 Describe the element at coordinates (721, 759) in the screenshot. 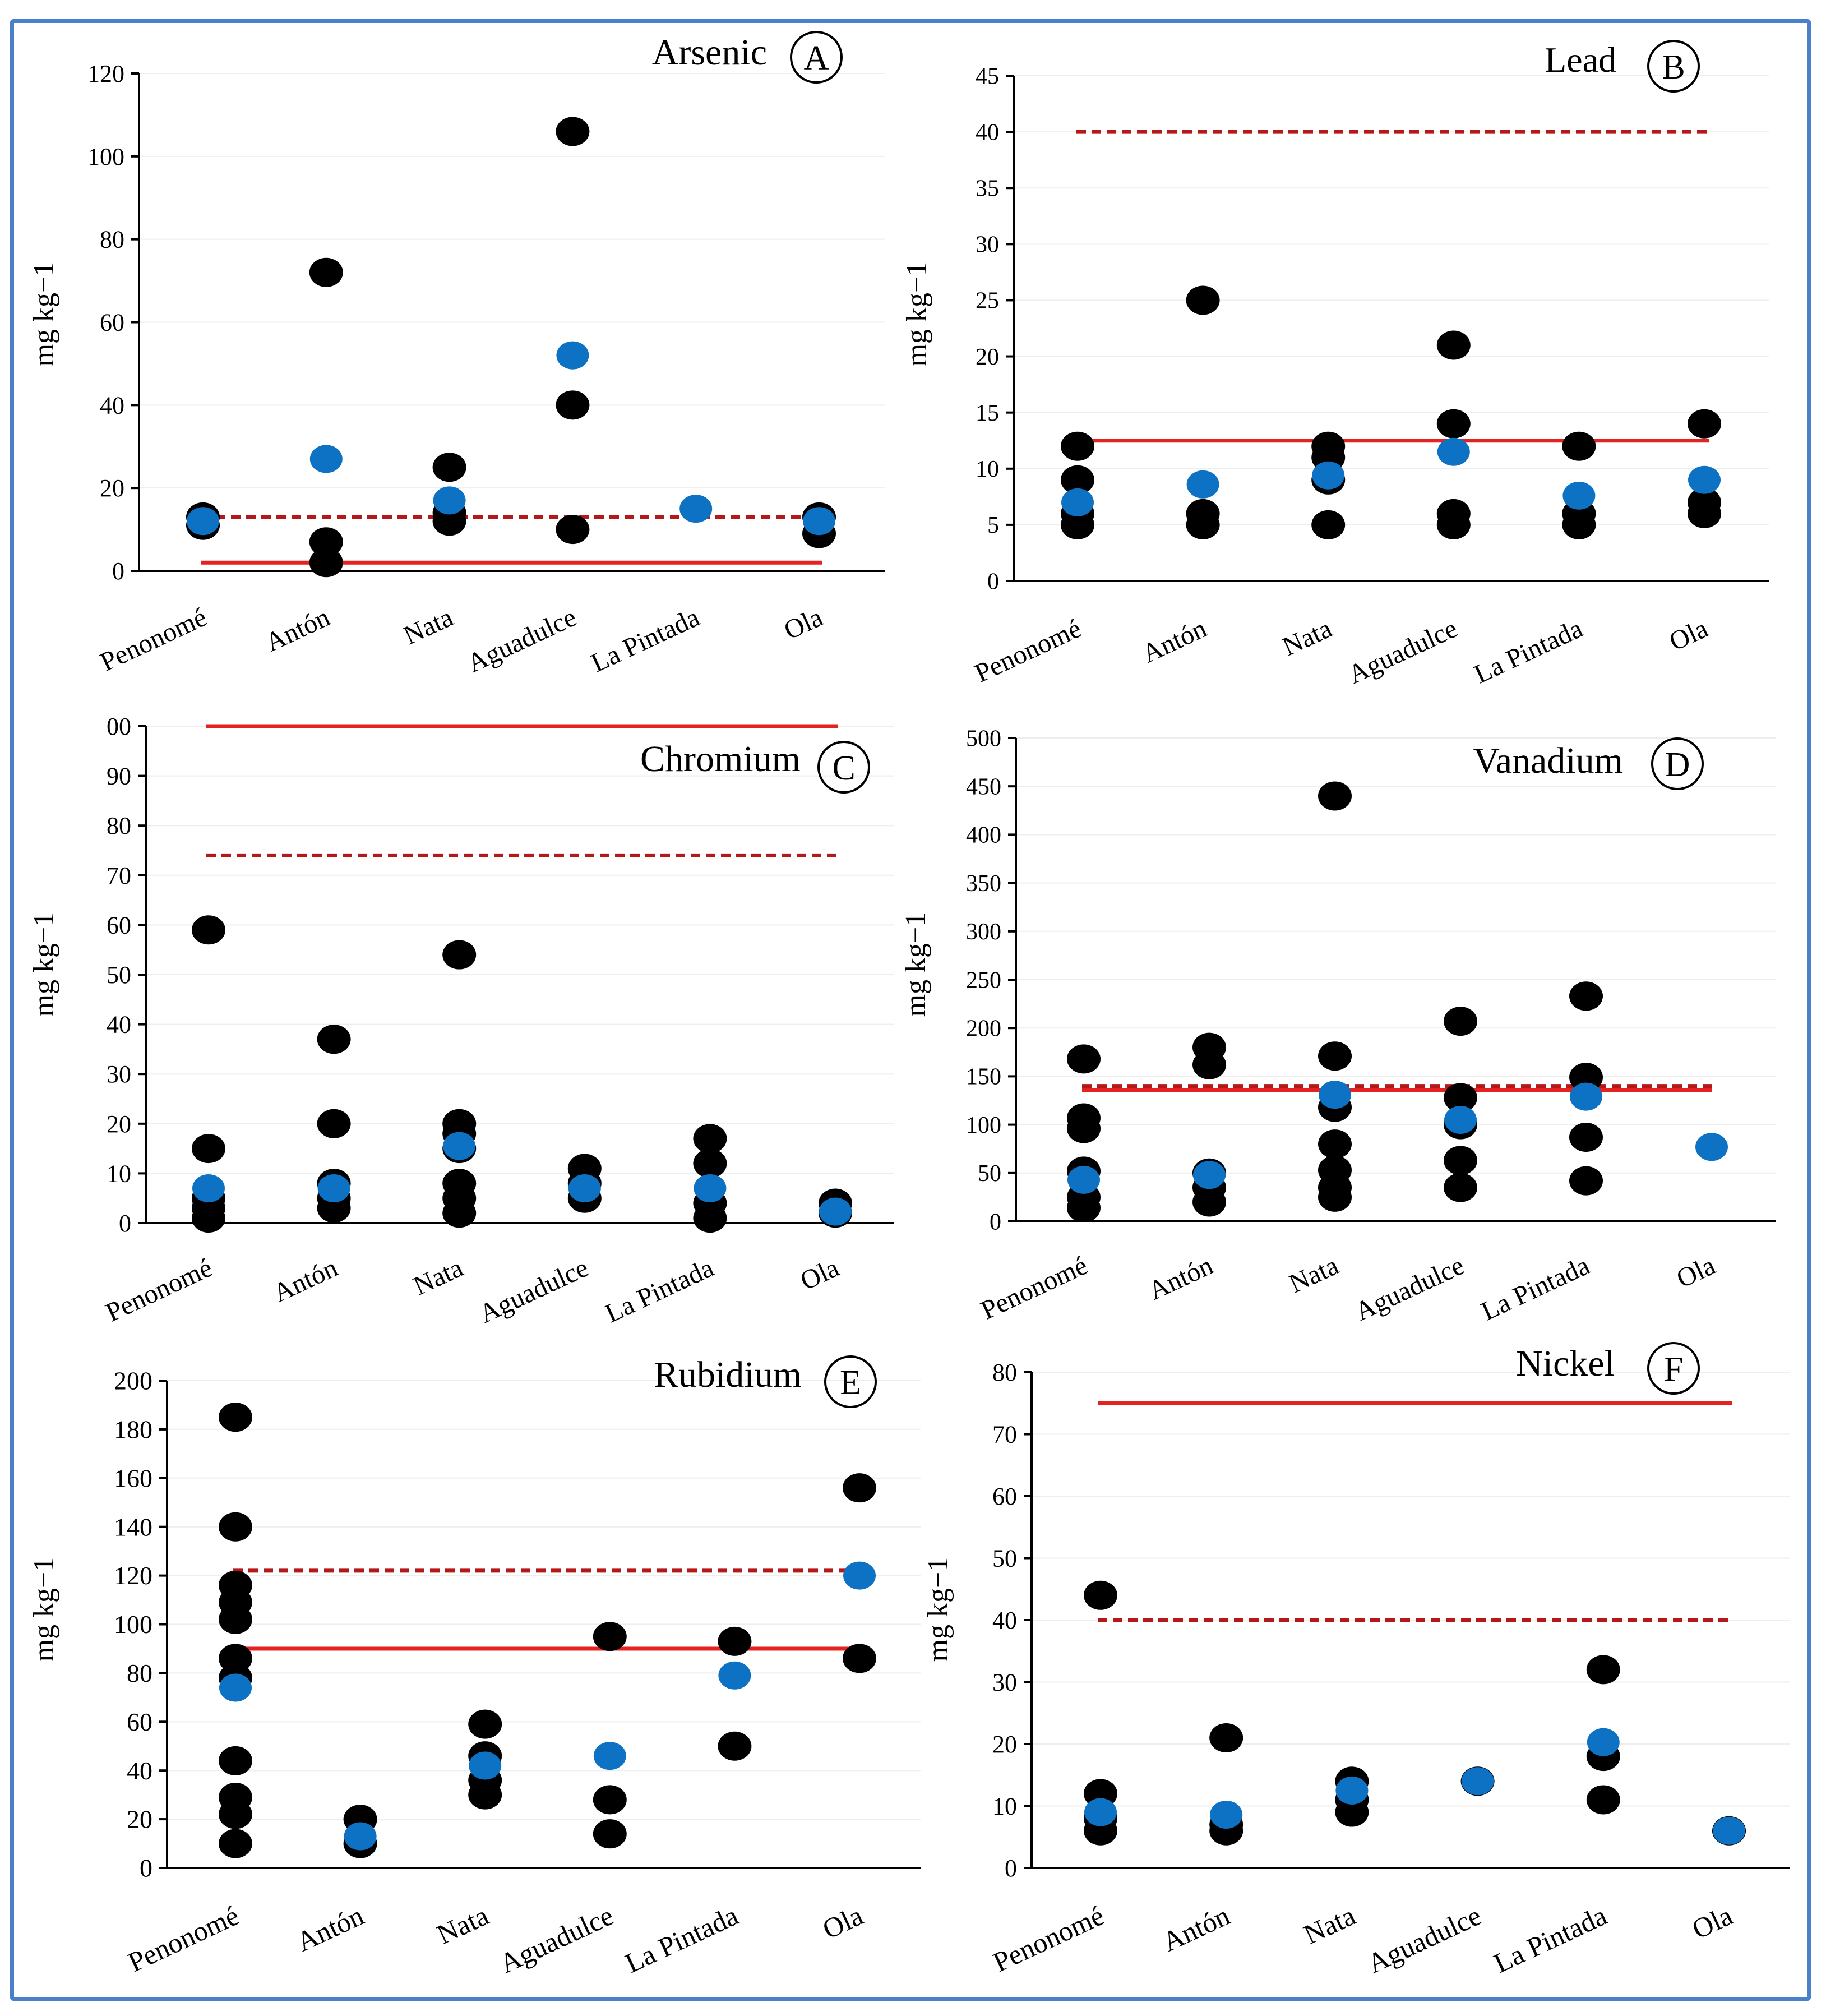

I see `panel-c-title: Chromium` at that location.